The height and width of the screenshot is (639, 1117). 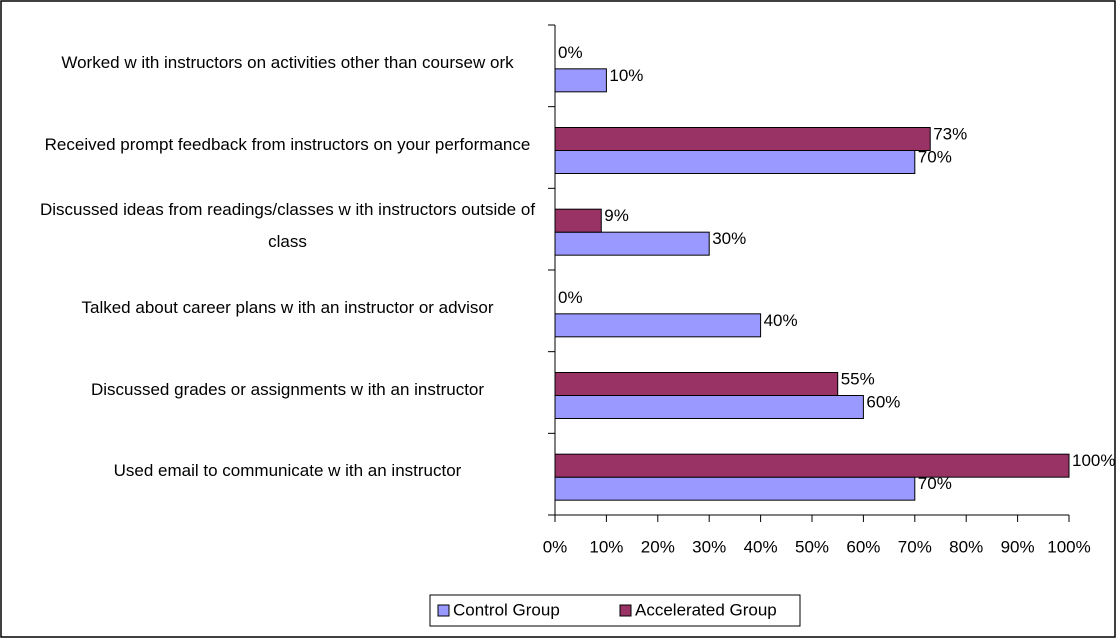 What do you see at coordinates (966, 546) in the screenshot?
I see `x-tick-label: 80%` at bounding box center [966, 546].